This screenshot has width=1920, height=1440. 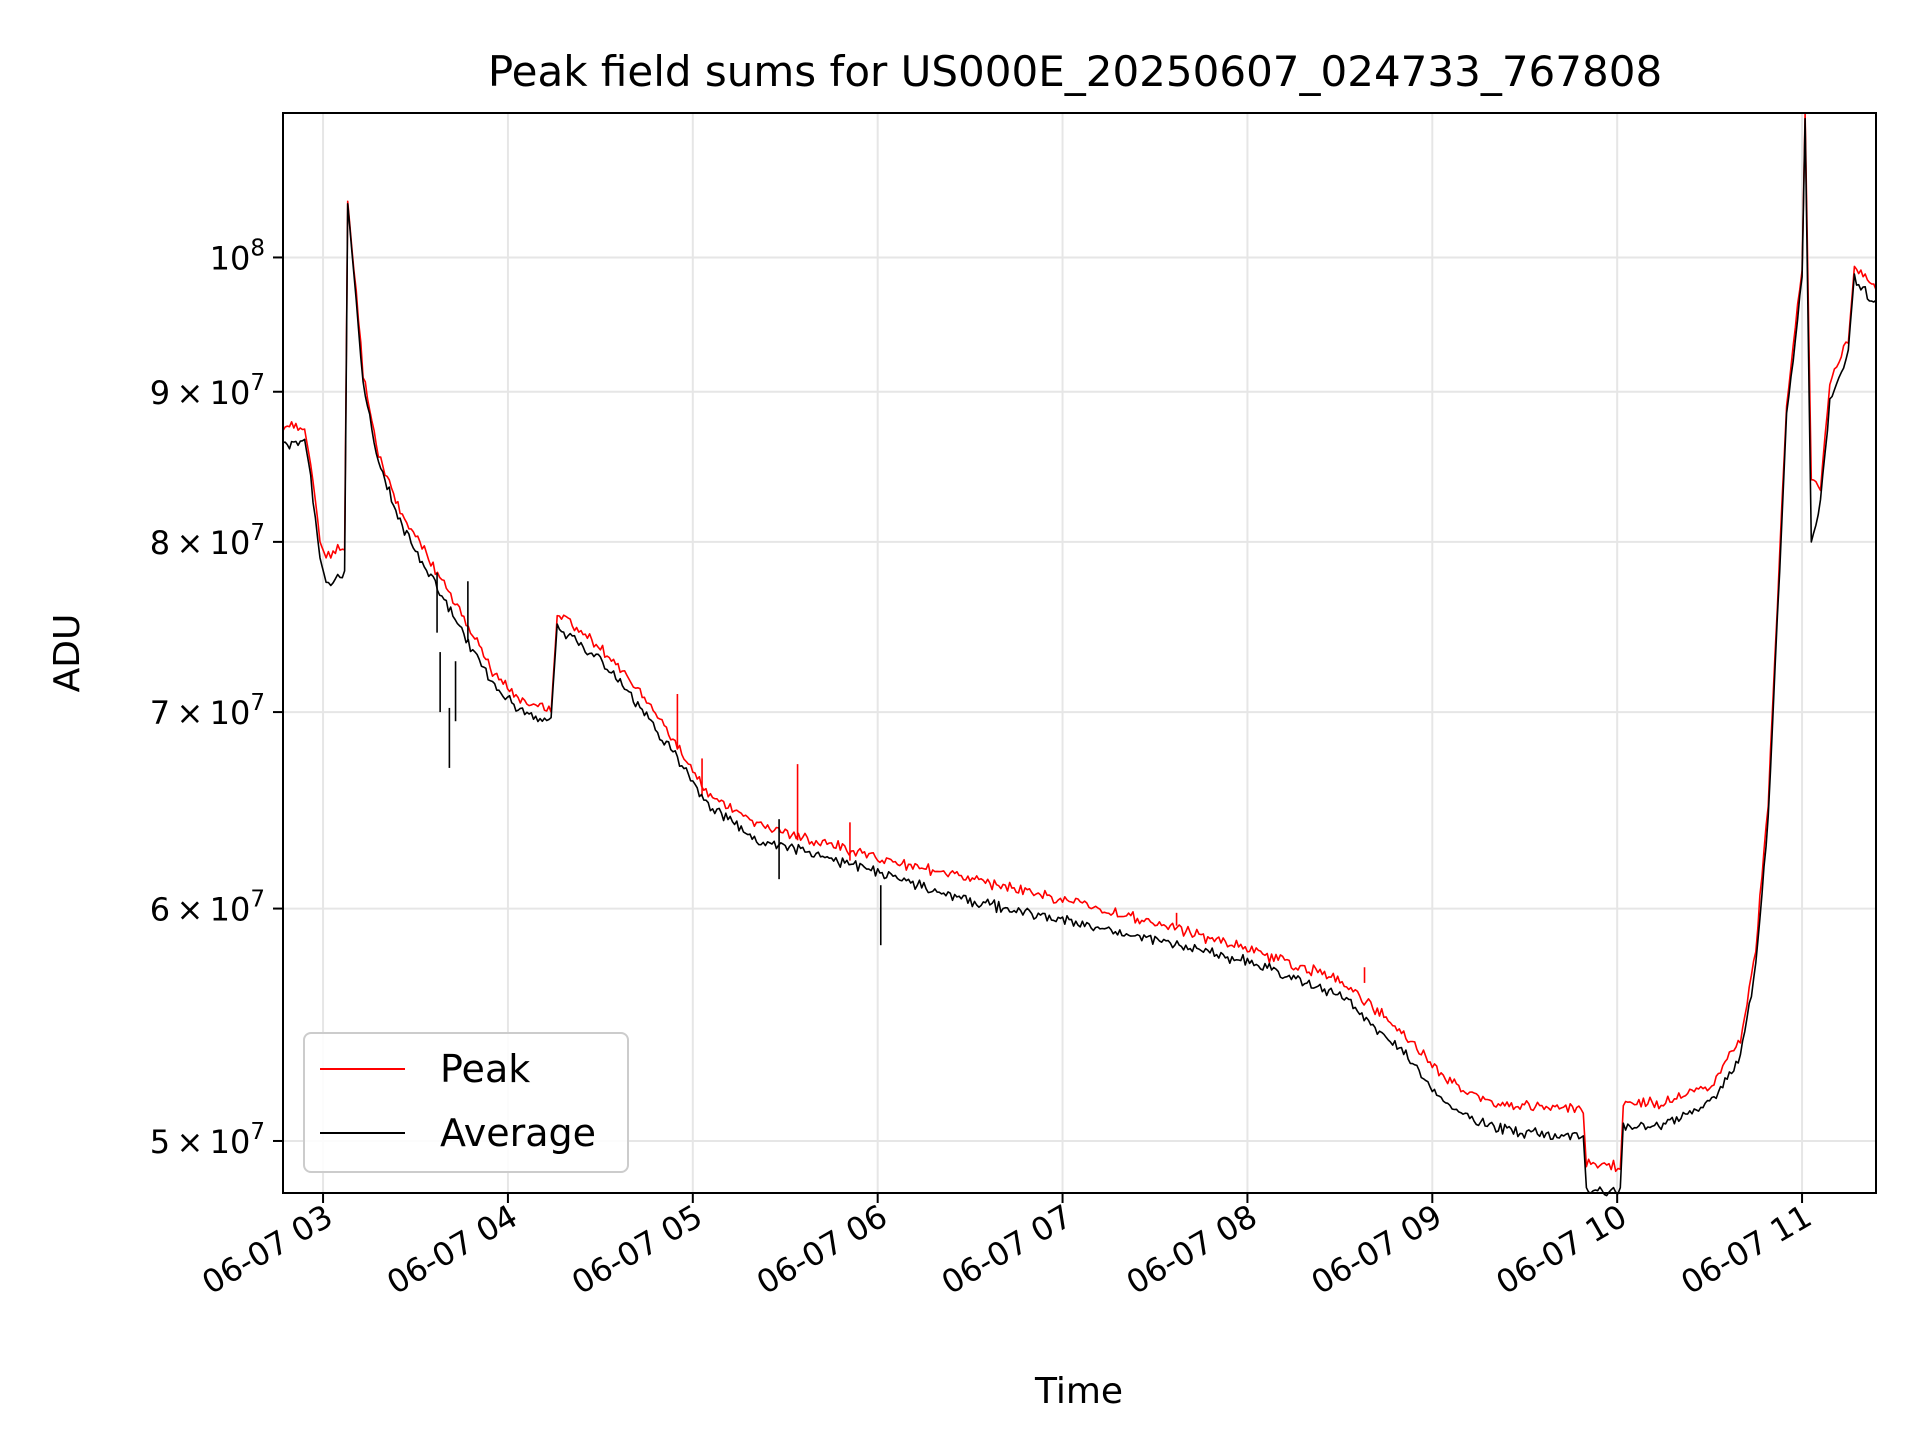 What do you see at coordinates (822, 1249) in the screenshot?
I see `x-tick-label: 06-07 06` at bounding box center [822, 1249].